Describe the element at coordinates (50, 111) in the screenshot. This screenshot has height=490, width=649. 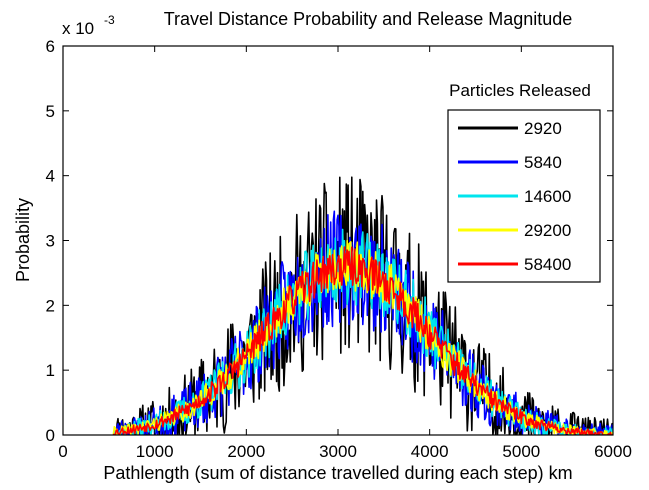
I see `y-tick-label: 5` at that location.